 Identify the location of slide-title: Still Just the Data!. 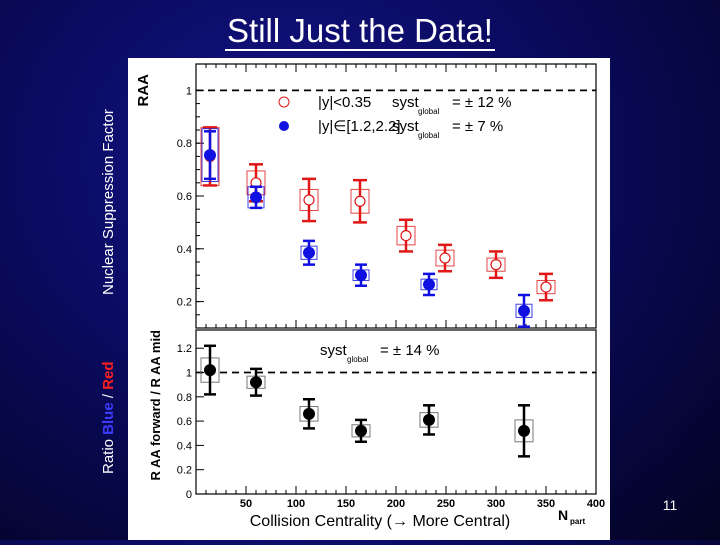
(360, 31).